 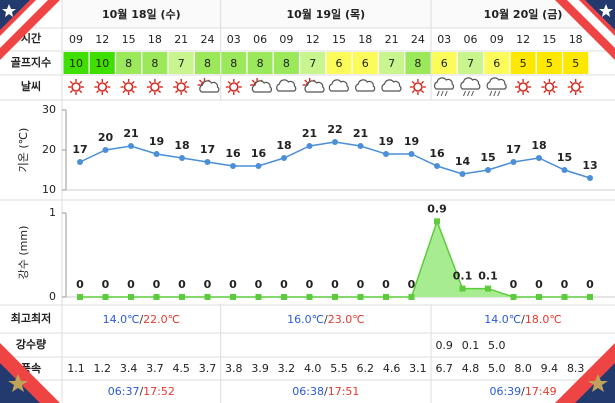 What do you see at coordinates (79, 149) in the screenshot?
I see `data-label: 17` at bounding box center [79, 149].